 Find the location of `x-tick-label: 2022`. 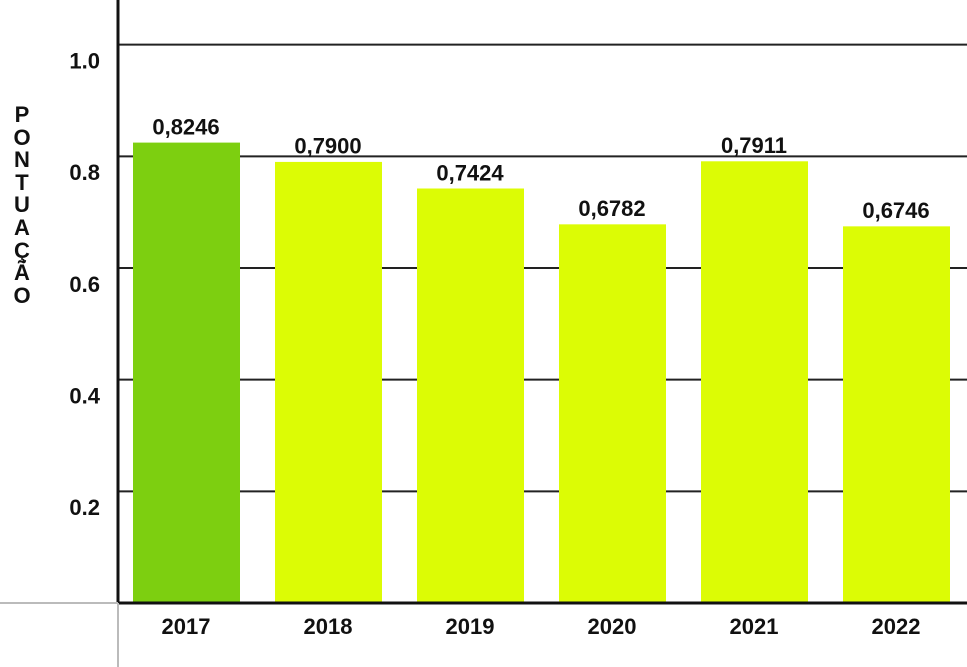

x-tick-label: 2022 is located at coordinates (896, 626).